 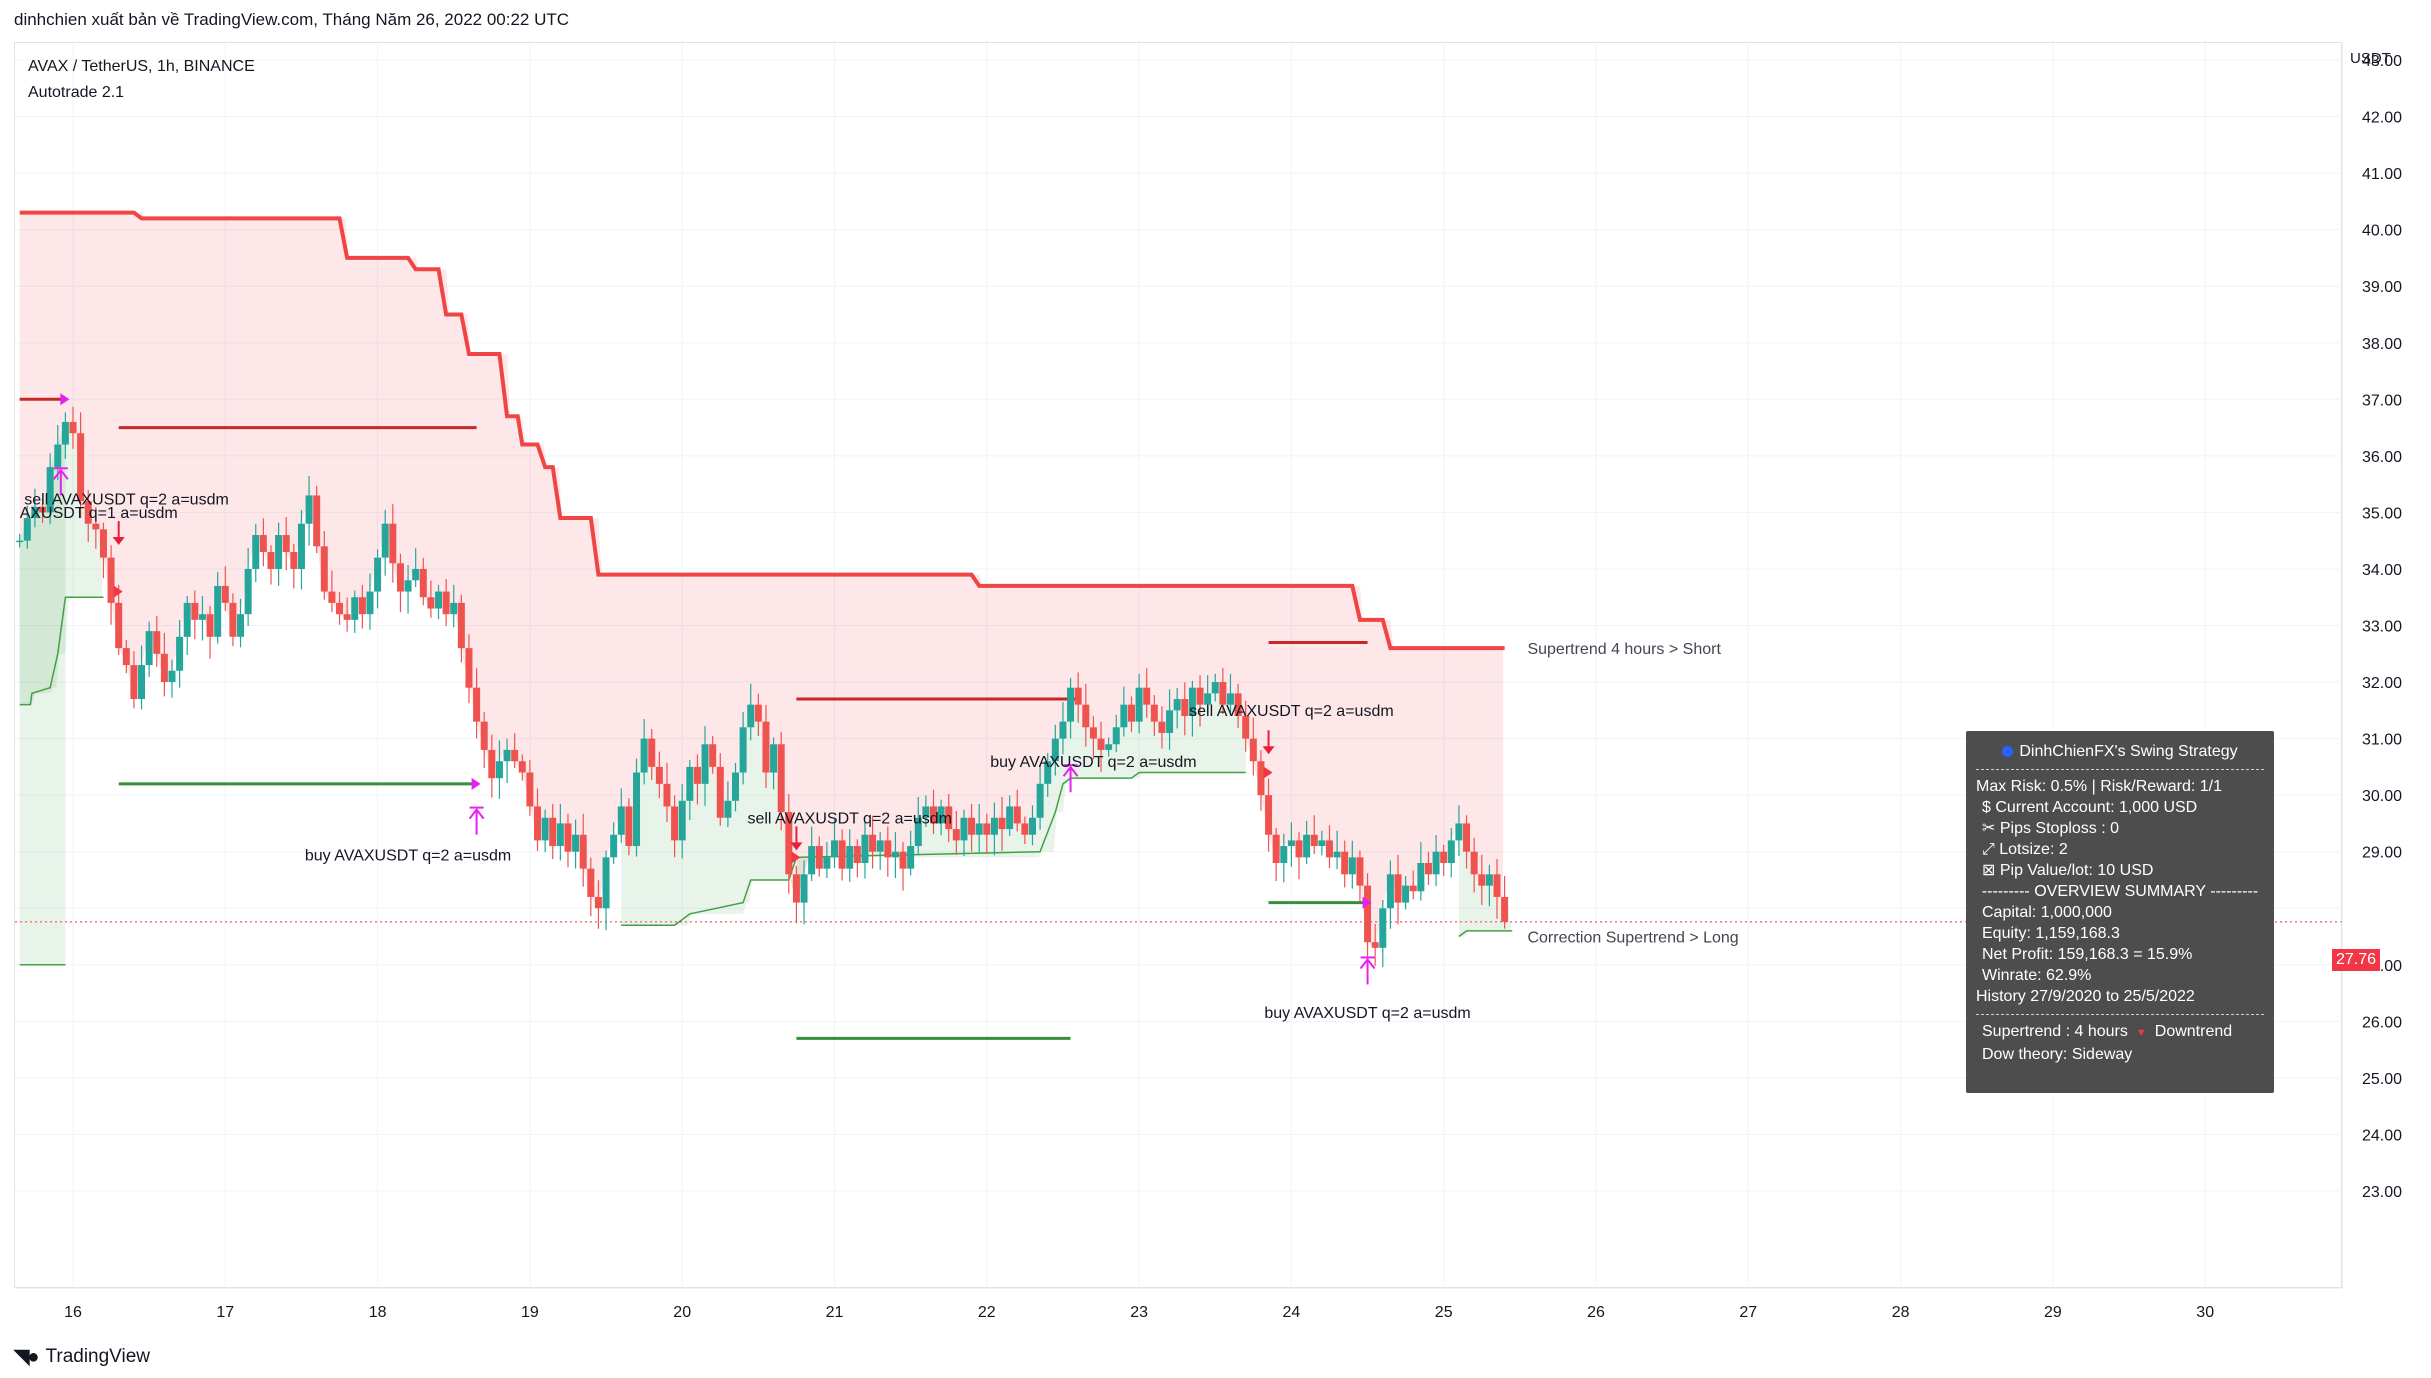 What do you see at coordinates (76, 92) in the screenshot?
I see `indicator-name: Autotrade 2.1` at bounding box center [76, 92].